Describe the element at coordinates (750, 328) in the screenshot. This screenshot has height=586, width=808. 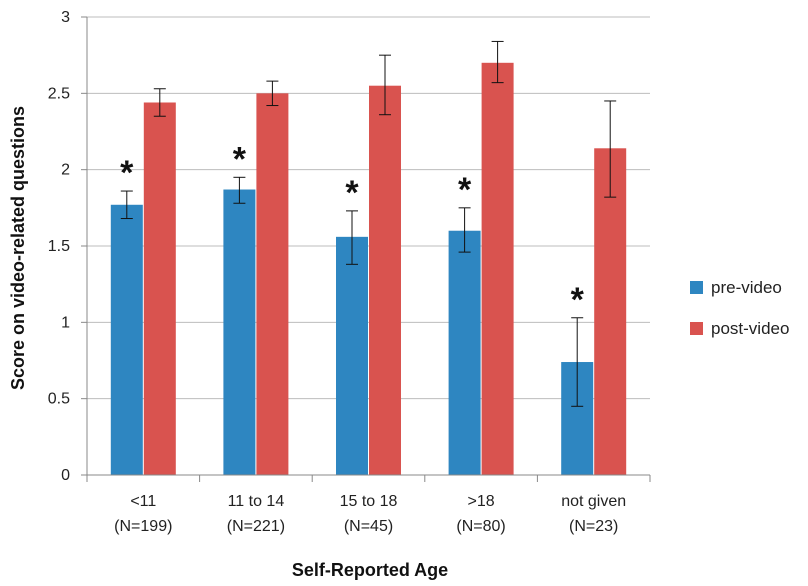
I see `legend-label-post-video: post-video` at that location.